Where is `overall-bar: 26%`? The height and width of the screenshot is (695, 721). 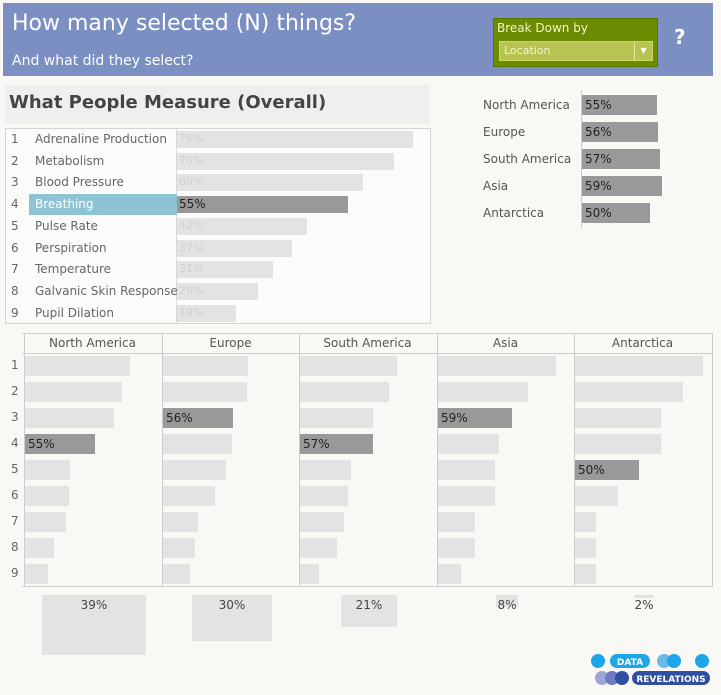 overall-bar: 26% is located at coordinates (217, 291).